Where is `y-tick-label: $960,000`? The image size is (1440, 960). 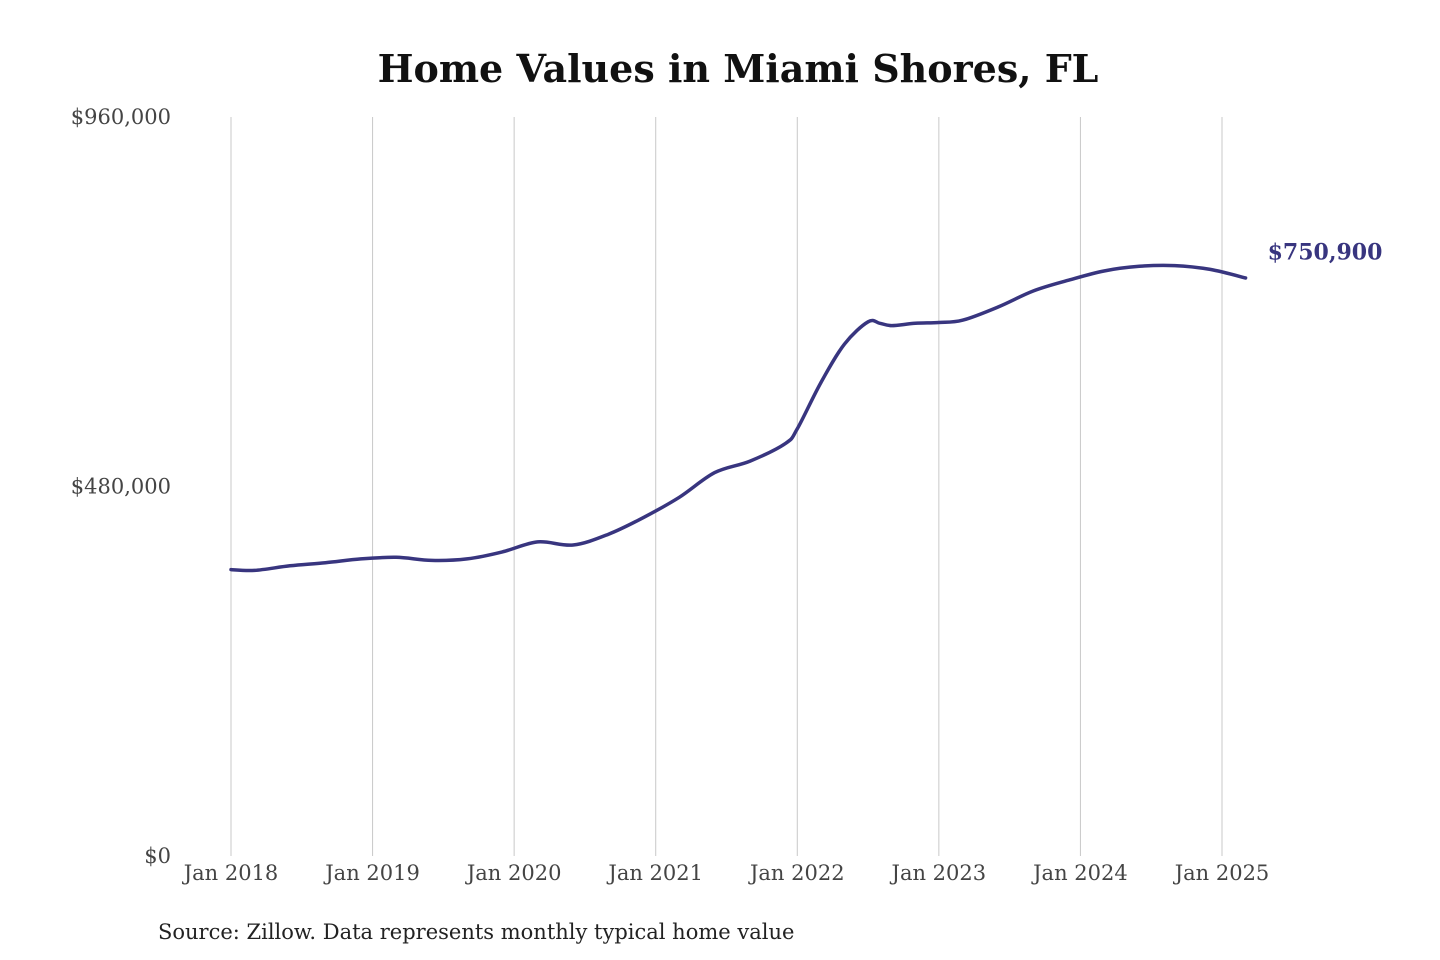 y-tick-label: $960,000 is located at coordinates (121, 117).